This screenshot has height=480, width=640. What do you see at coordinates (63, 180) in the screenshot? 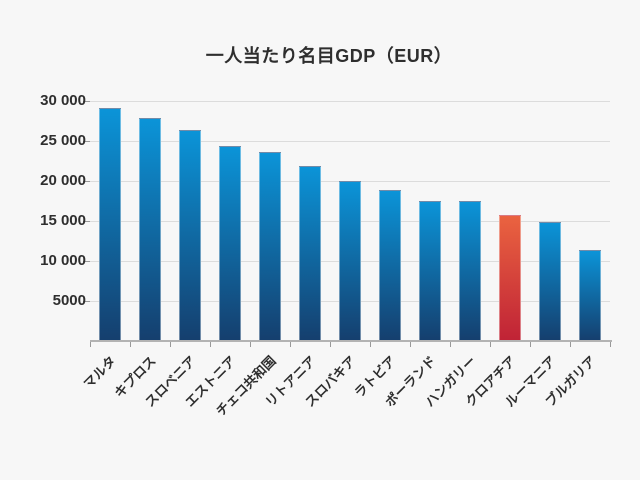
I see `y-axis-label: 20 000` at bounding box center [63, 180].